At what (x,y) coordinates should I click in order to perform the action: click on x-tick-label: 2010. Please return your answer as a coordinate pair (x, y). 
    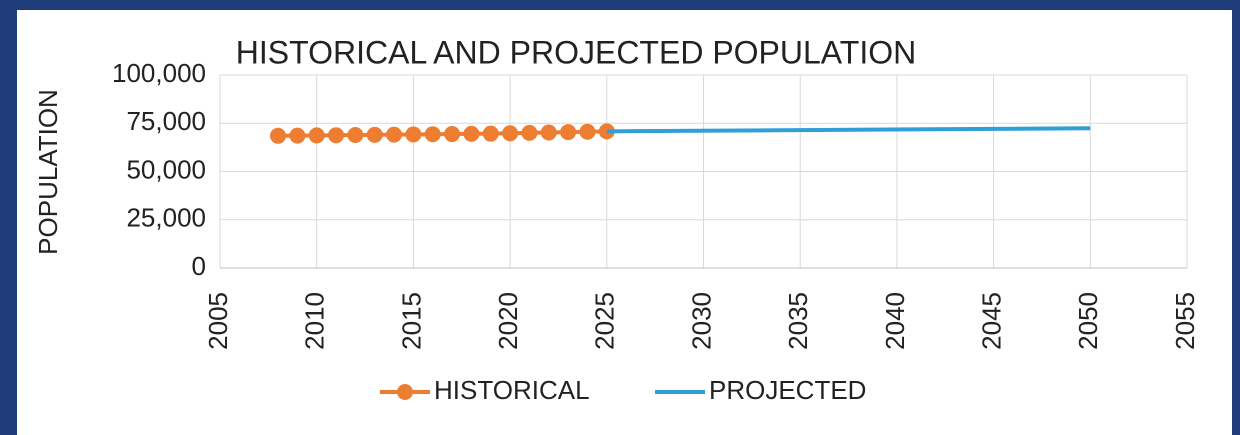
    Looking at the image, I should click on (315, 321).